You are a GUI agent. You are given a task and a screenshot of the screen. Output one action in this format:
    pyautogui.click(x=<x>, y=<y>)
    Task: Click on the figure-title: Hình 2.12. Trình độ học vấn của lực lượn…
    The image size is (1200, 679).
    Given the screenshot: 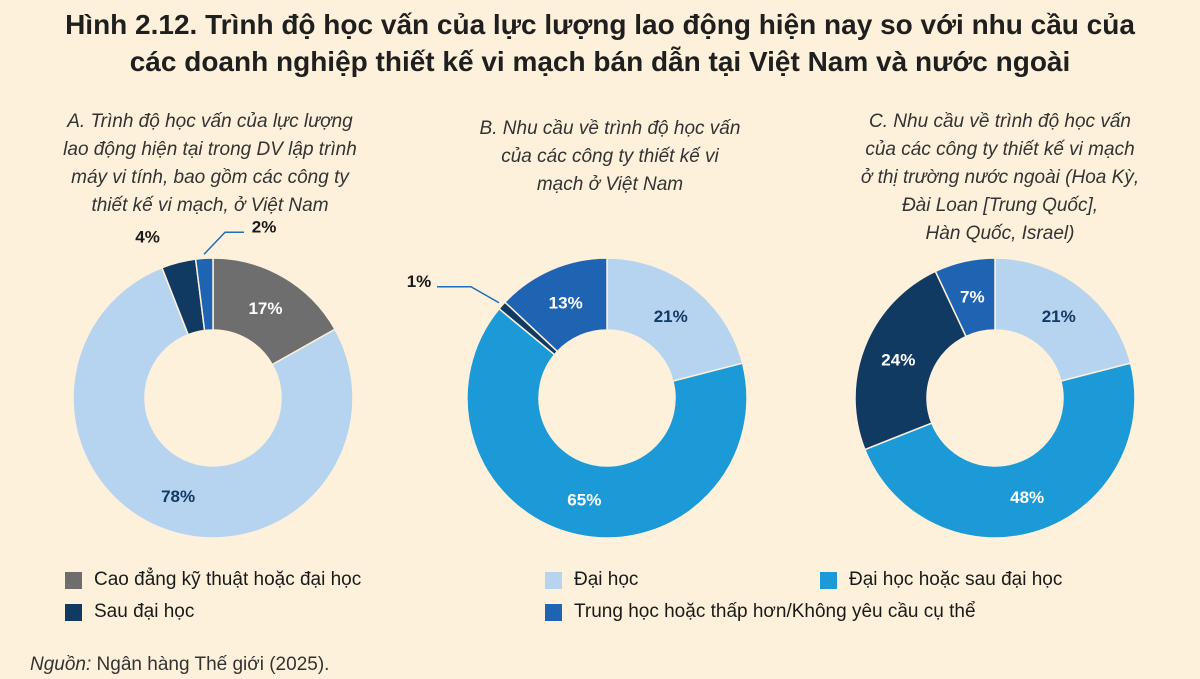 What is the action you would take?
    pyautogui.click(x=600, y=43)
    